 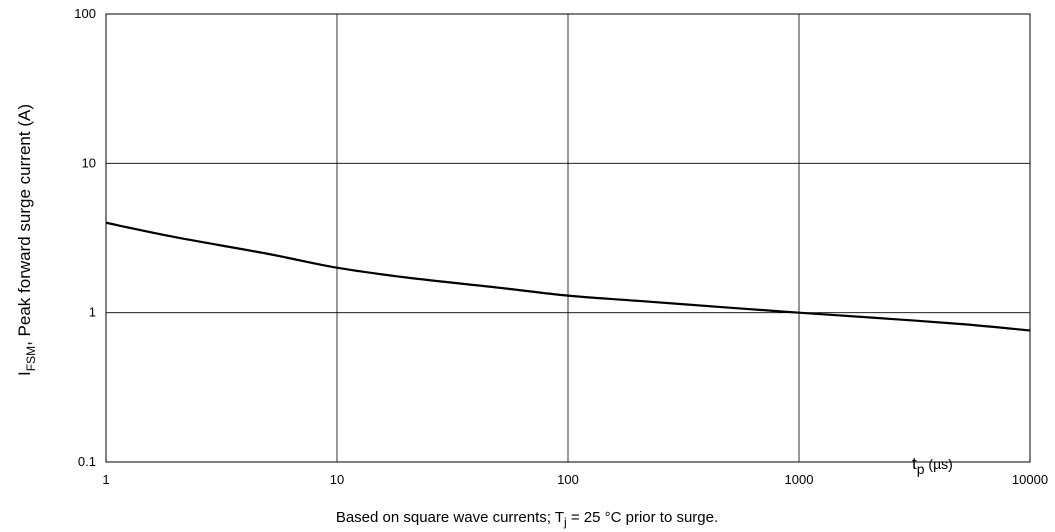 What do you see at coordinates (799, 479) in the screenshot?
I see `x-tick-label-3: 1000` at bounding box center [799, 479].